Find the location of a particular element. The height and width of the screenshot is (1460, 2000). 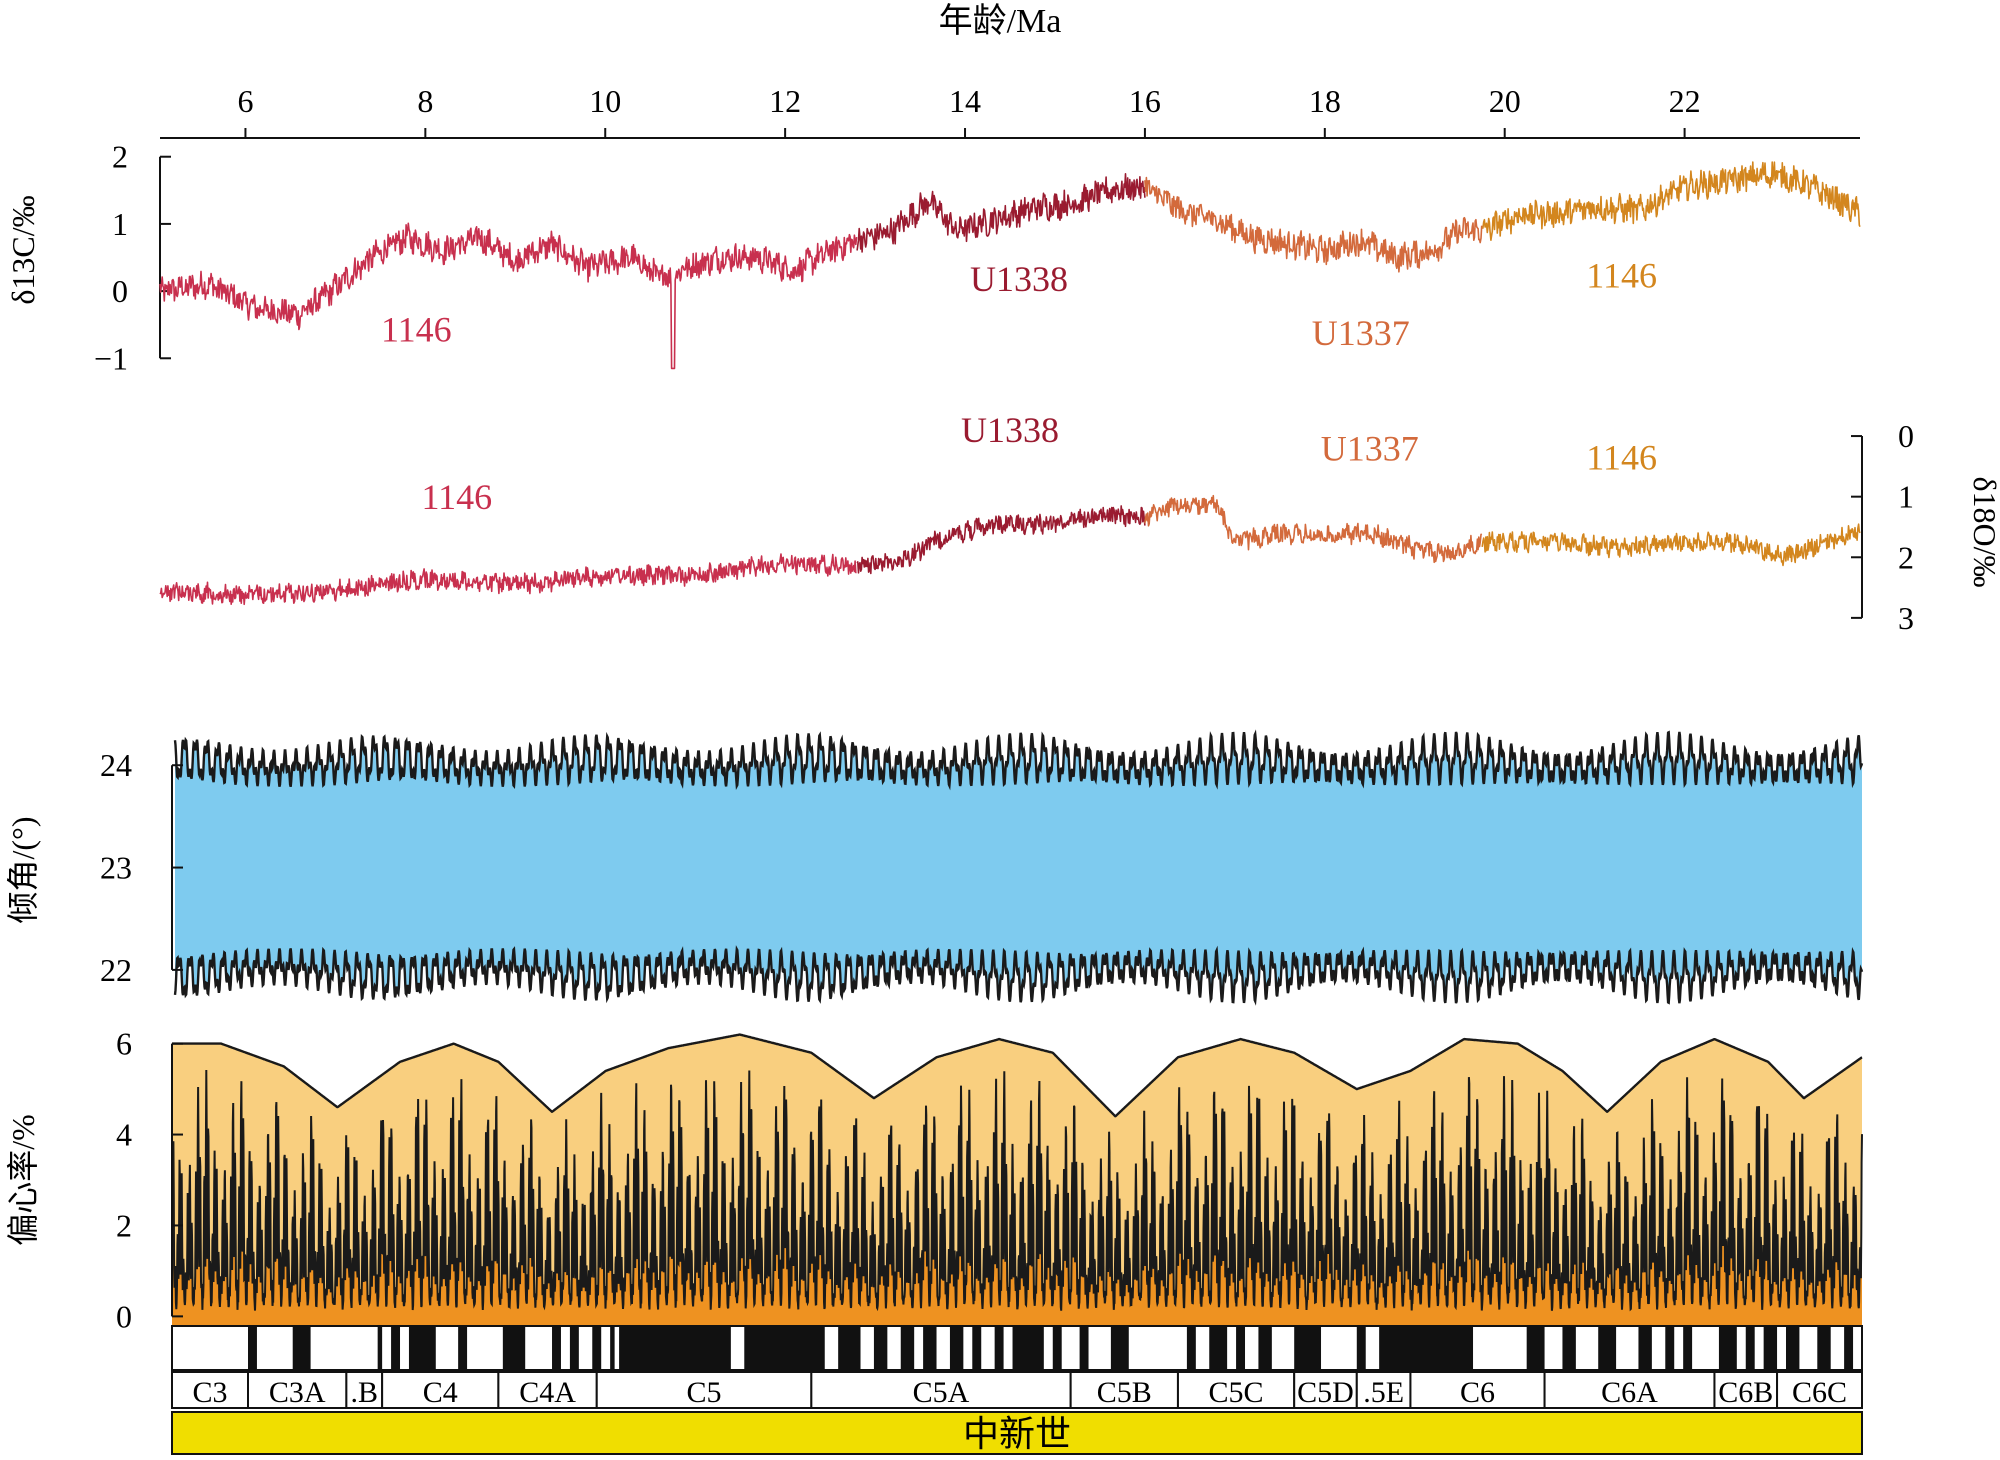

top-axis-tick-label: 10 is located at coordinates (605, 101).